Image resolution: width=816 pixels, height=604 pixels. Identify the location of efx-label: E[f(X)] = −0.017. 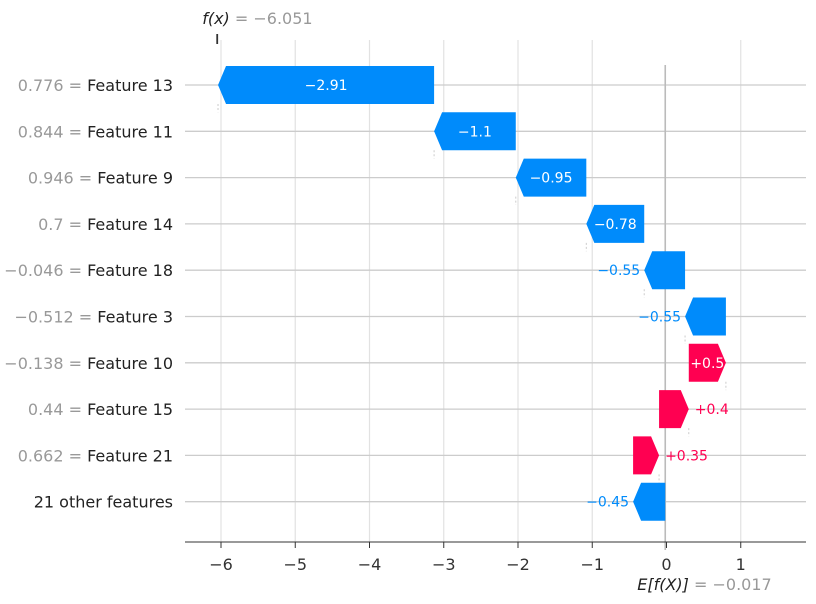
(704, 584).